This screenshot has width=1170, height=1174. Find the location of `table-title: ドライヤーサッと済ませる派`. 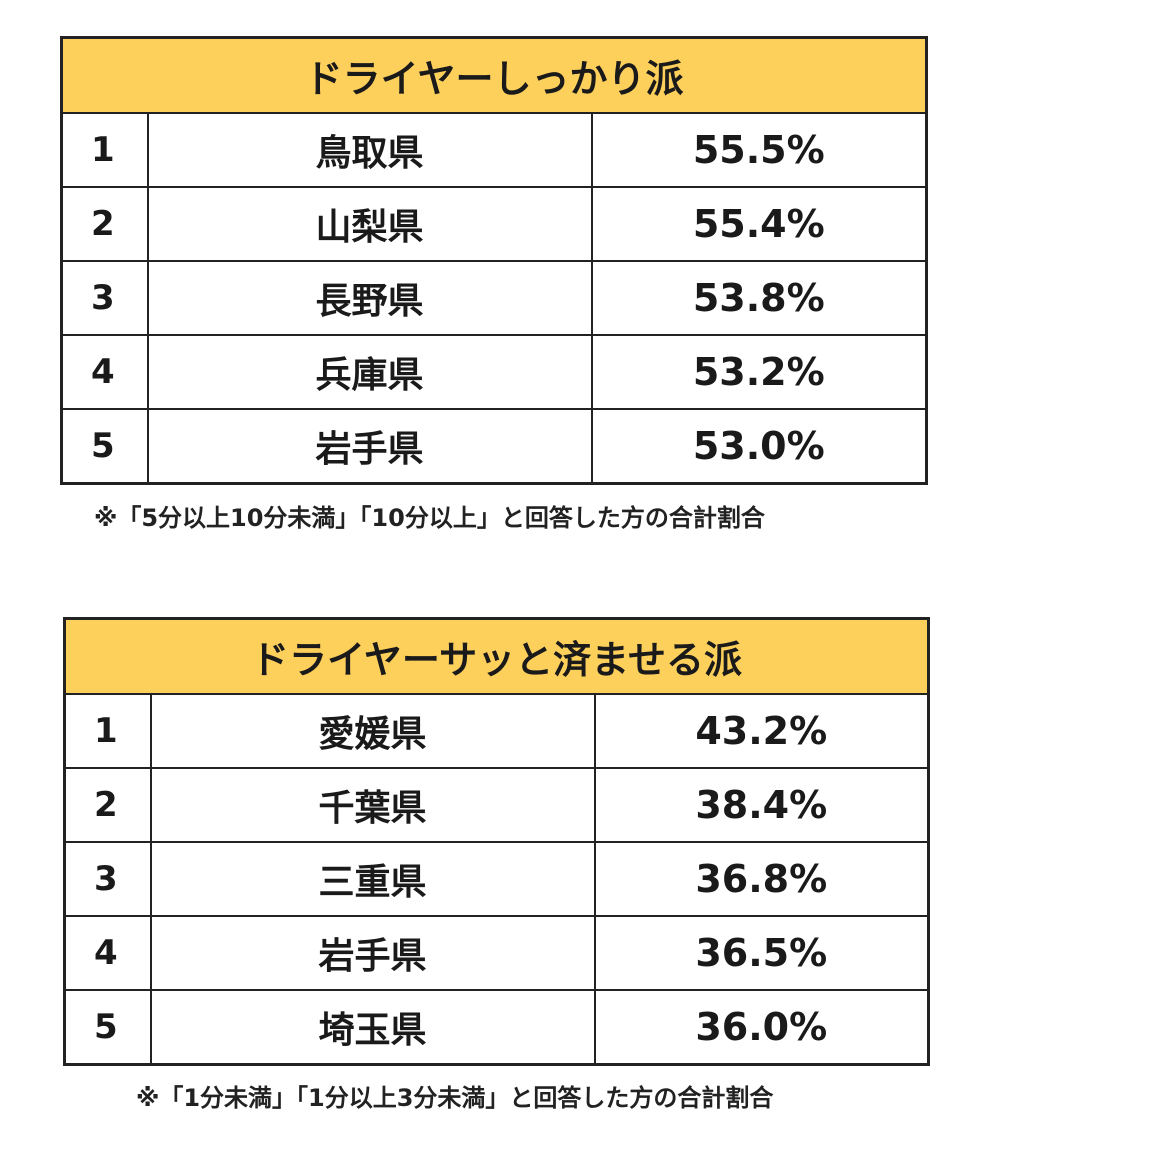

table-title: ドライヤーサッと済ませる派 is located at coordinates (496, 656).